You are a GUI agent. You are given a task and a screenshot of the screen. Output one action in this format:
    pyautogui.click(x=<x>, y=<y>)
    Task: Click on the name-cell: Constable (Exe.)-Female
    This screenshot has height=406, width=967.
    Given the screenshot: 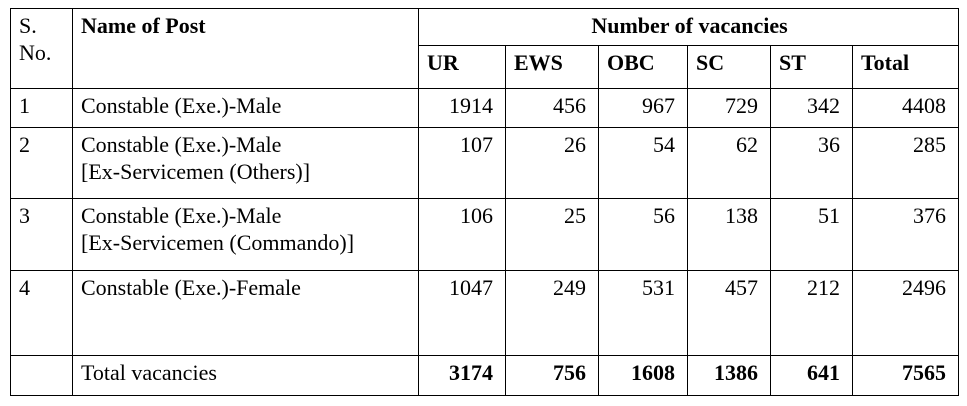 What is the action you would take?
    pyautogui.click(x=245, y=313)
    